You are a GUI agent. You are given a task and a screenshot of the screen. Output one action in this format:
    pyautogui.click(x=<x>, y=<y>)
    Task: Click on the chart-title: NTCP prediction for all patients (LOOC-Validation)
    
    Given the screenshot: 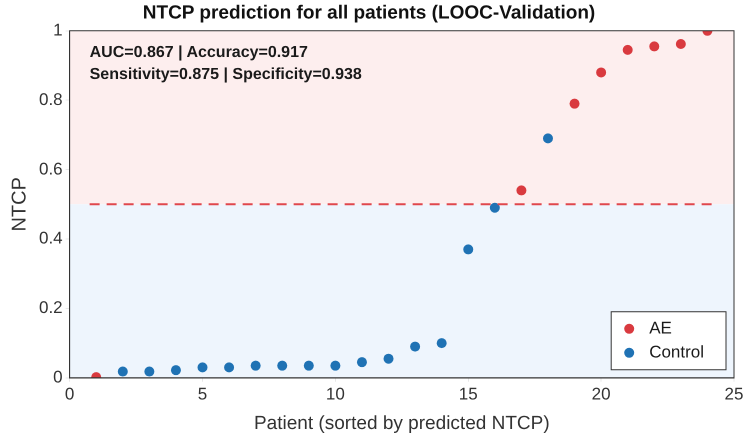 What is the action you would take?
    pyautogui.click(x=369, y=13)
    